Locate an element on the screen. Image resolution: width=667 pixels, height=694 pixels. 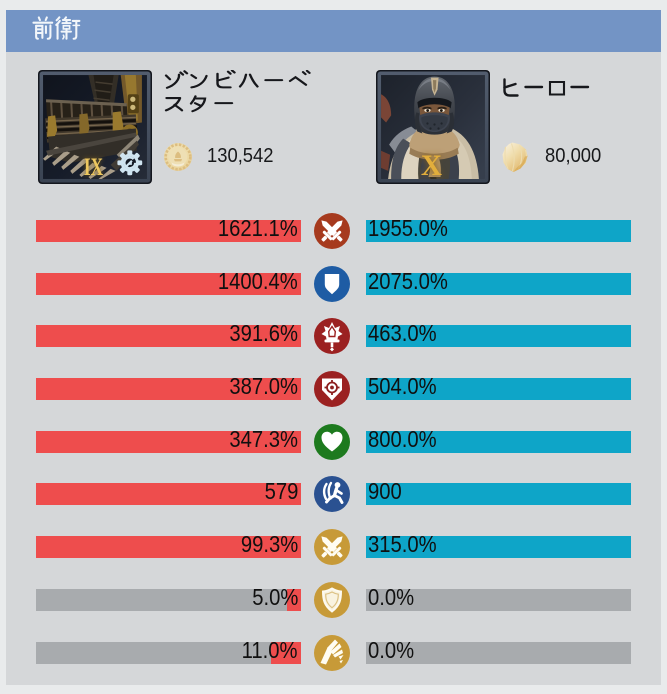
svg-text: X is located at coordinates (431, 166).